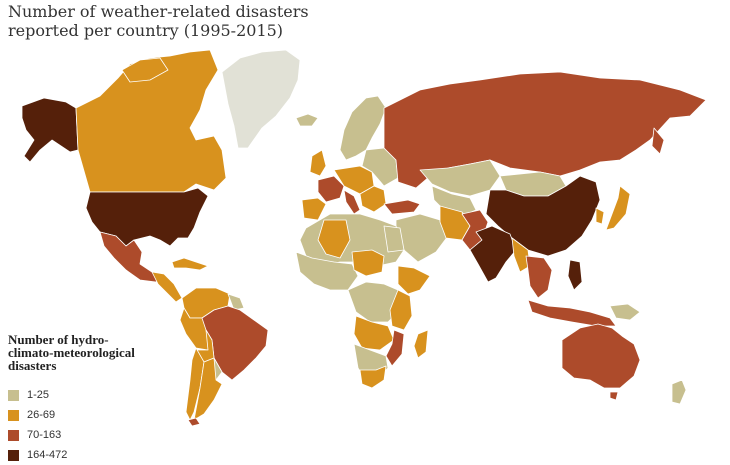  Describe the element at coordinates (38, 395) in the screenshot. I see `legend-label-1-25: 1-25` at that location.